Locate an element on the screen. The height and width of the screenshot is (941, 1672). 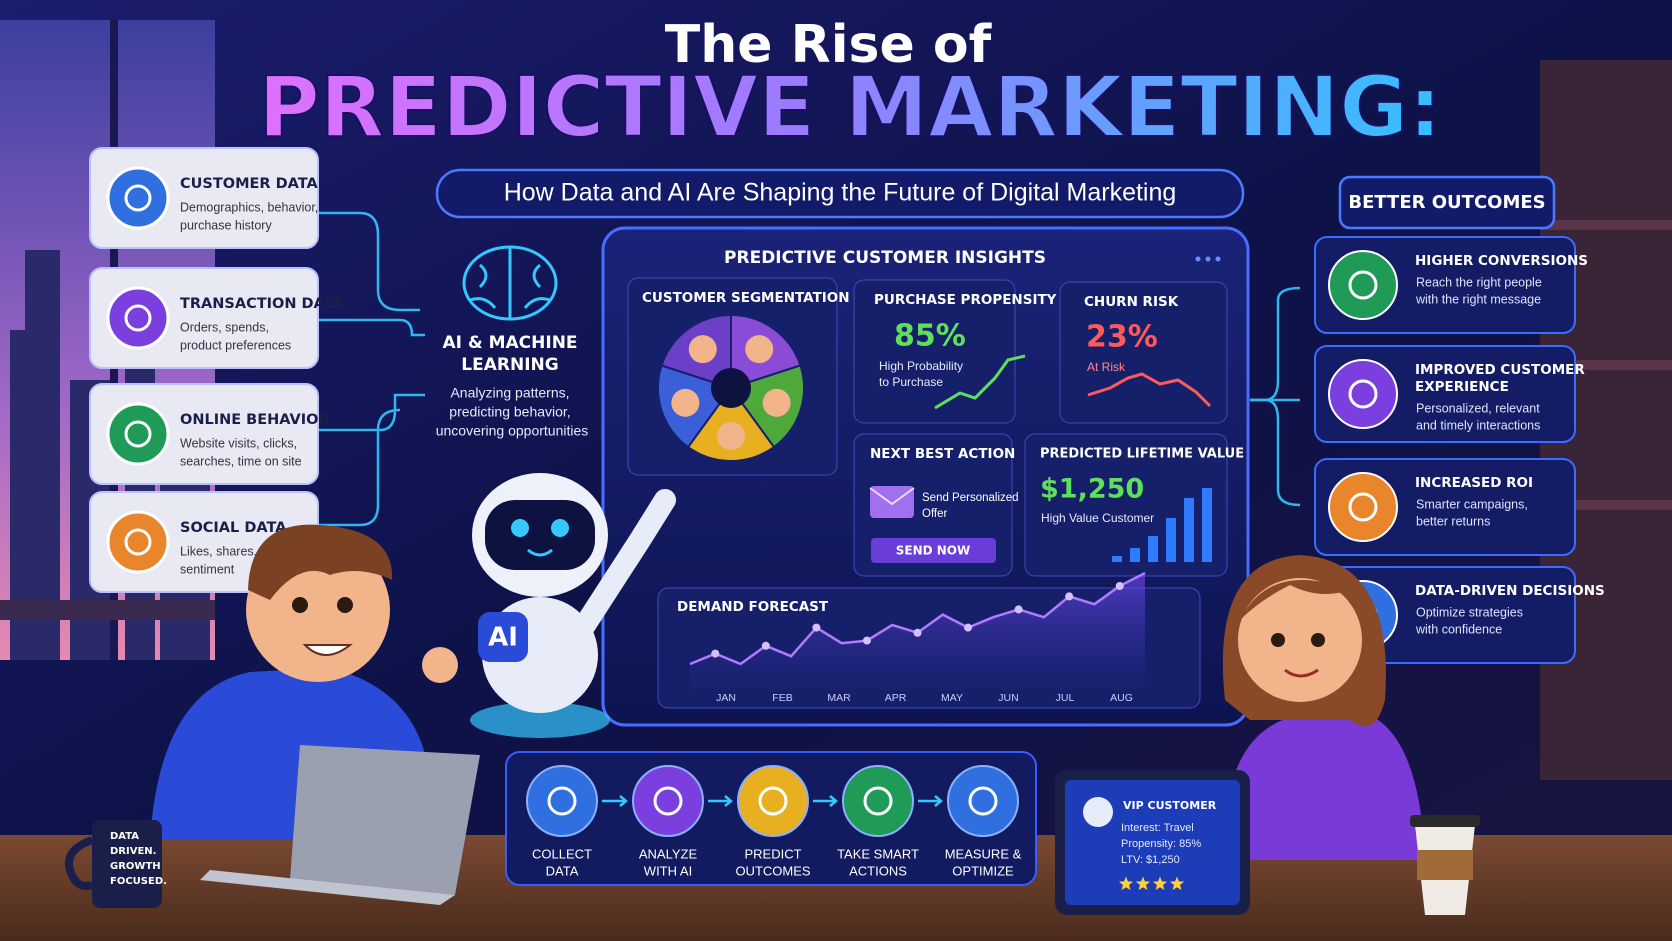
churn-value: 23% is located at coordinates (1122, 337).